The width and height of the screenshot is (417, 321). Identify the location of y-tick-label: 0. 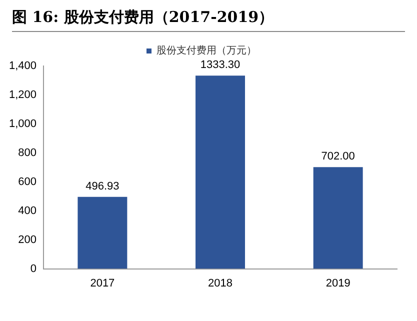
(33, 268).